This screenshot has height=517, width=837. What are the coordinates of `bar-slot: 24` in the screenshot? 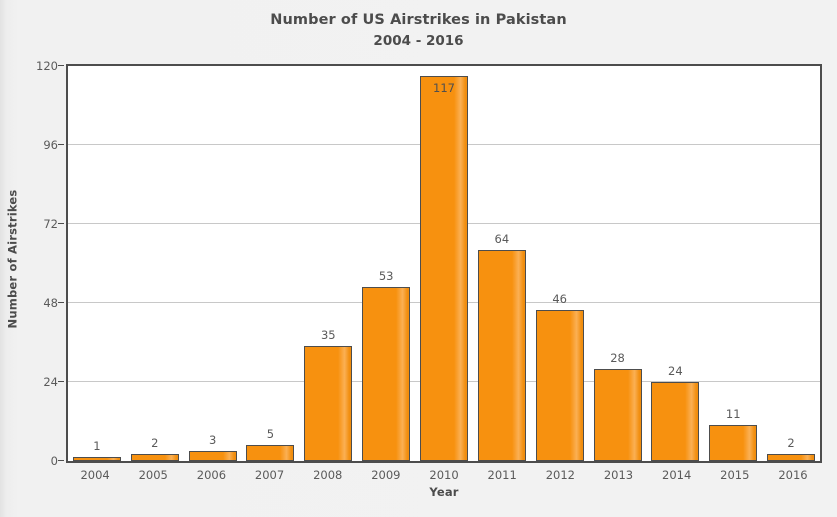 It's located at (675, 263).